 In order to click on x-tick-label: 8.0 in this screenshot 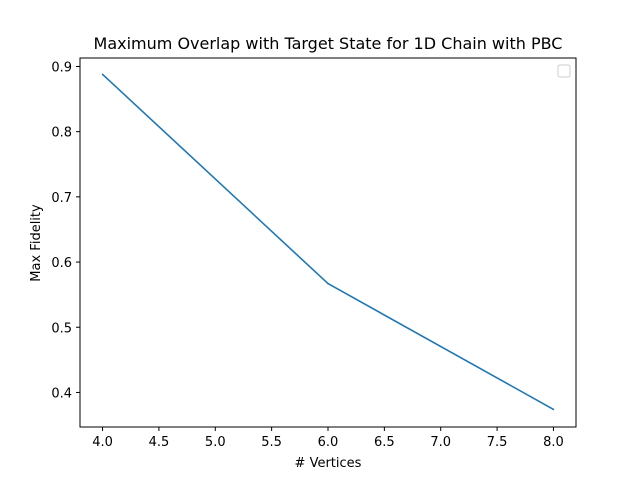, I will do `click(553, 442)`.